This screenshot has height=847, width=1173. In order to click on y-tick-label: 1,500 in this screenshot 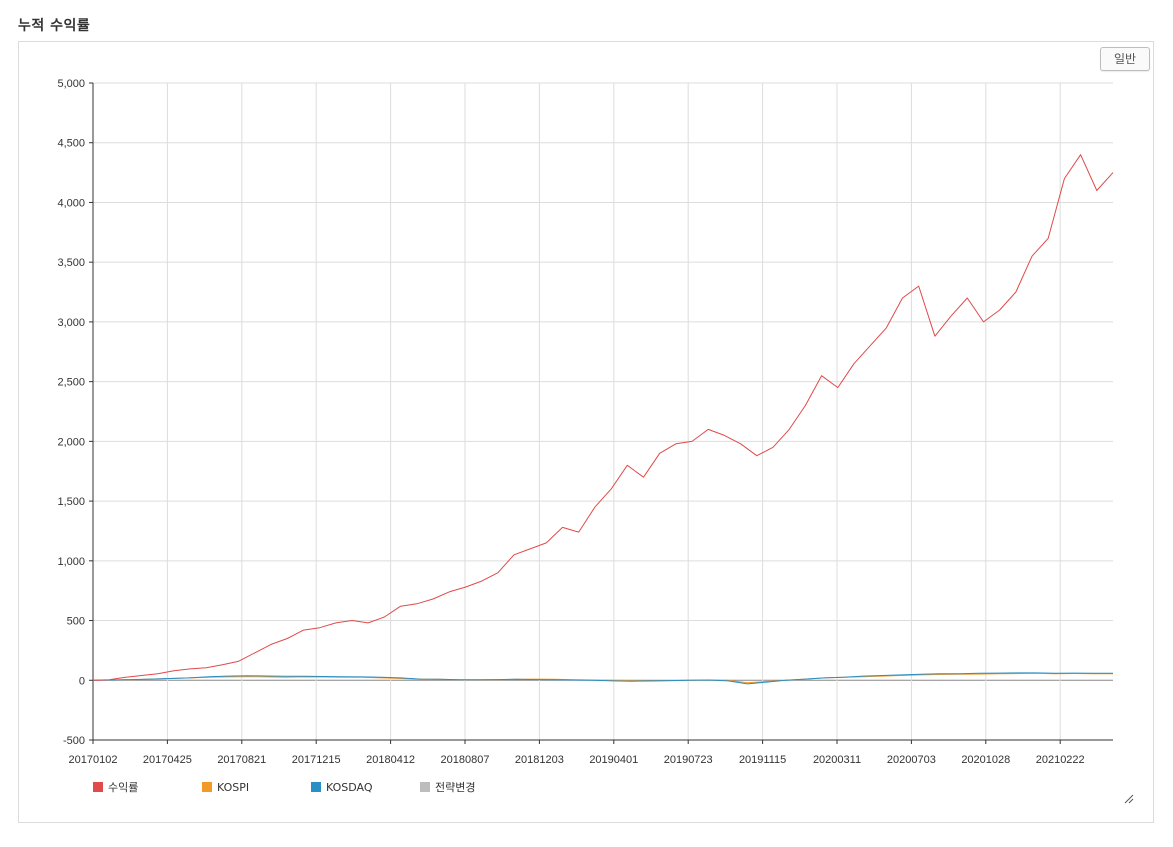, I will do `click(71, 502)`.